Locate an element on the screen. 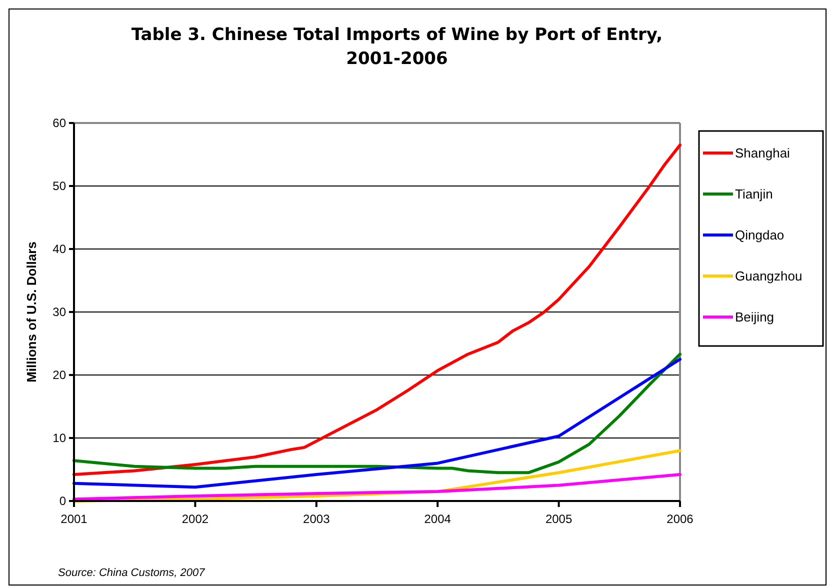 This screenshot has width=827, height=586. x-tick-label: 2001 is located at coordinates (74, 519).